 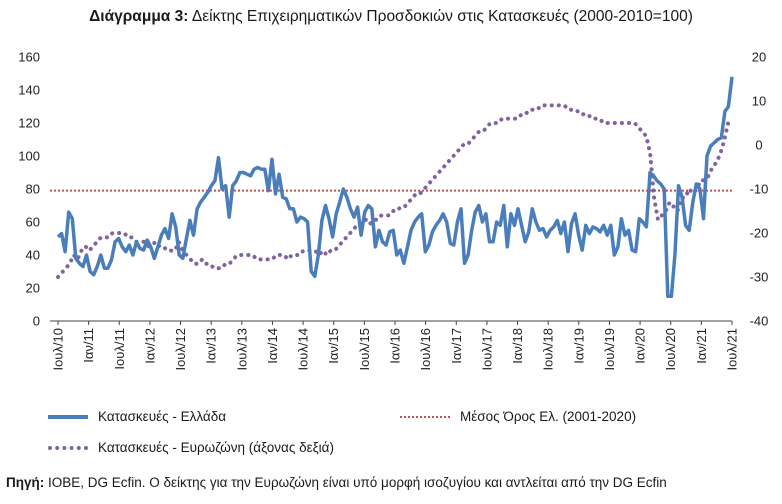 I want to click on x-tick-label: Ιουλ/13, so click(x=241, y=349).